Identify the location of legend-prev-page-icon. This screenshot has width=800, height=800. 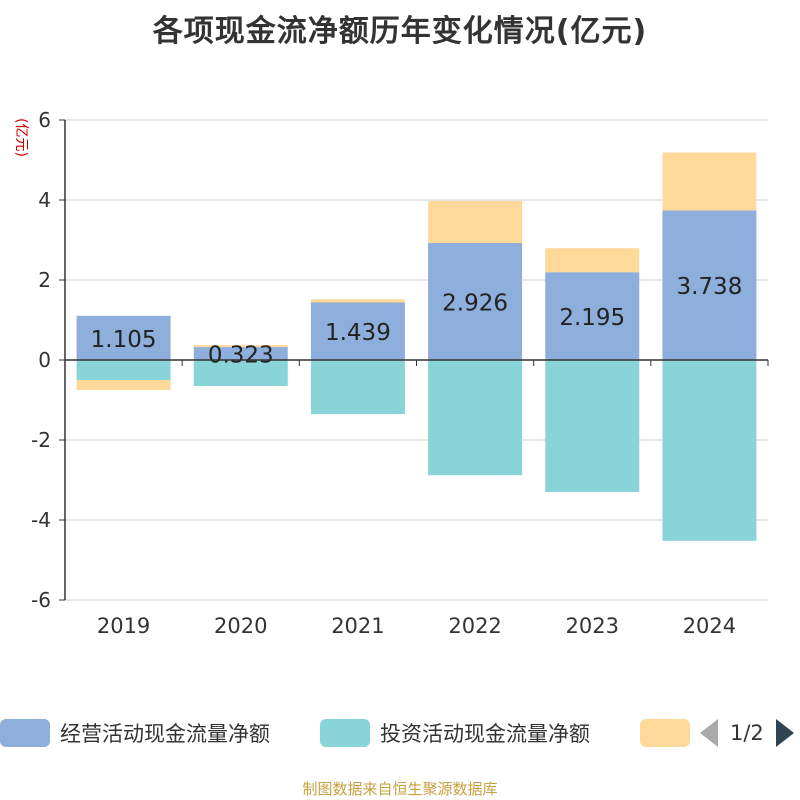
(709, 733).